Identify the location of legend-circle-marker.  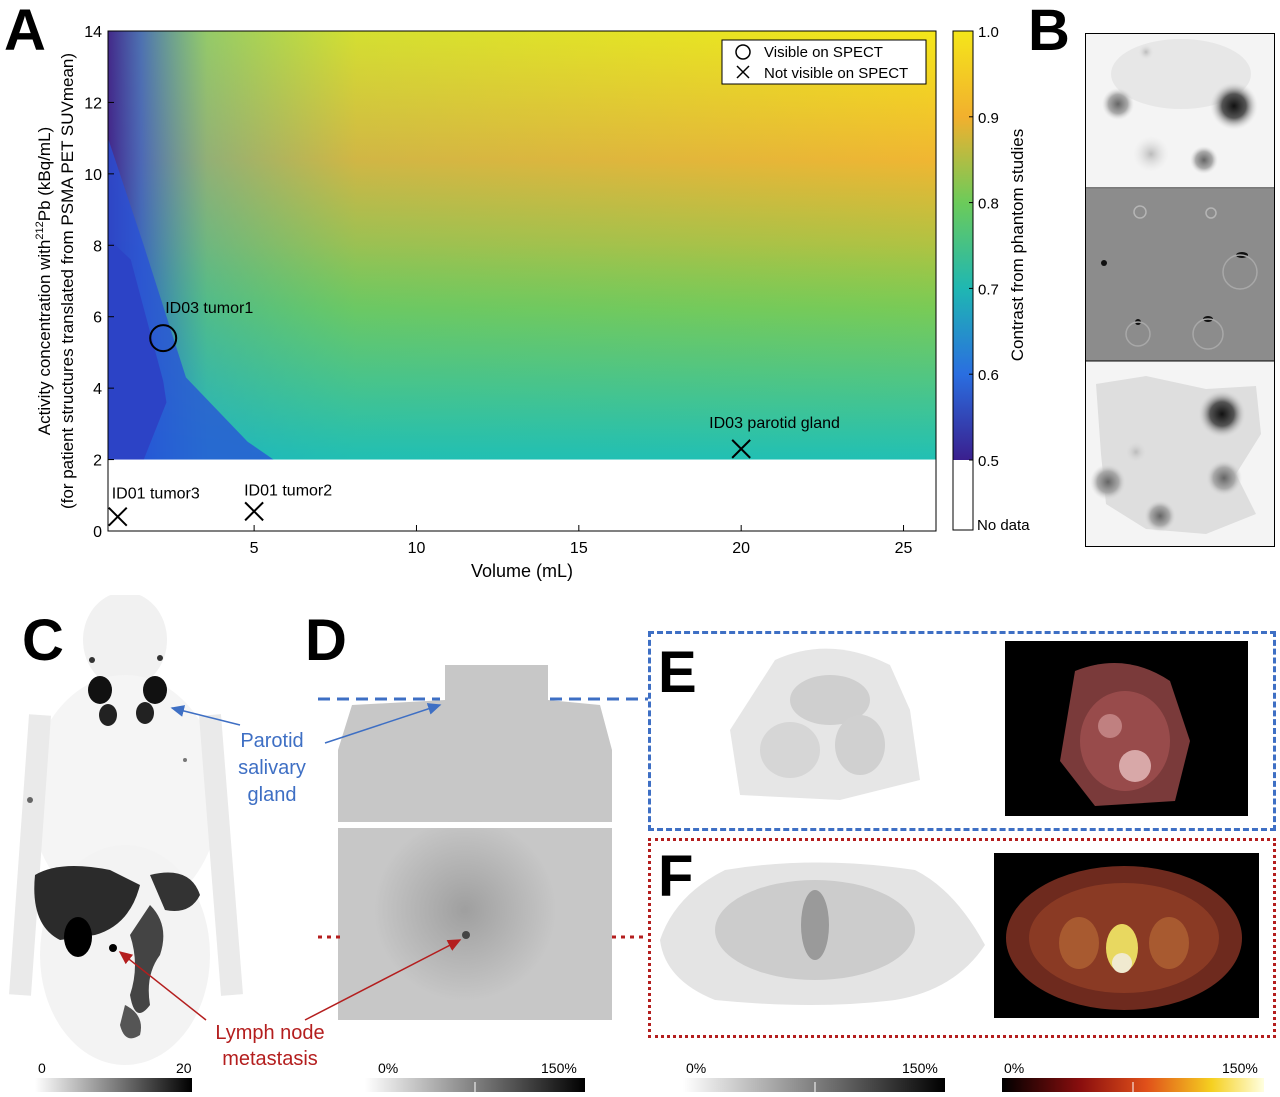
(743, 52).